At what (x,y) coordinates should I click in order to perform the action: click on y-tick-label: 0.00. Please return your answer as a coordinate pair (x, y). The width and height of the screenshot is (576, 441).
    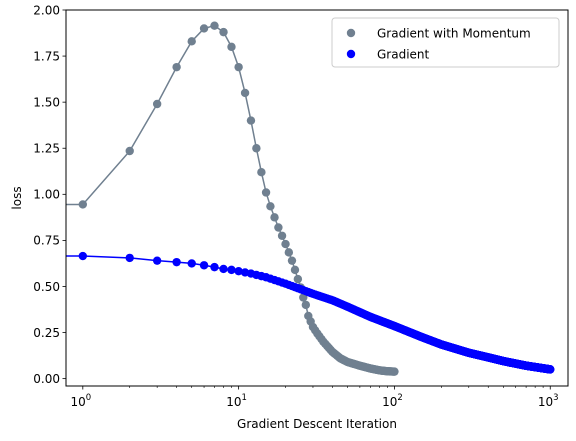
    Looking at the image, I should click on (46, 379).